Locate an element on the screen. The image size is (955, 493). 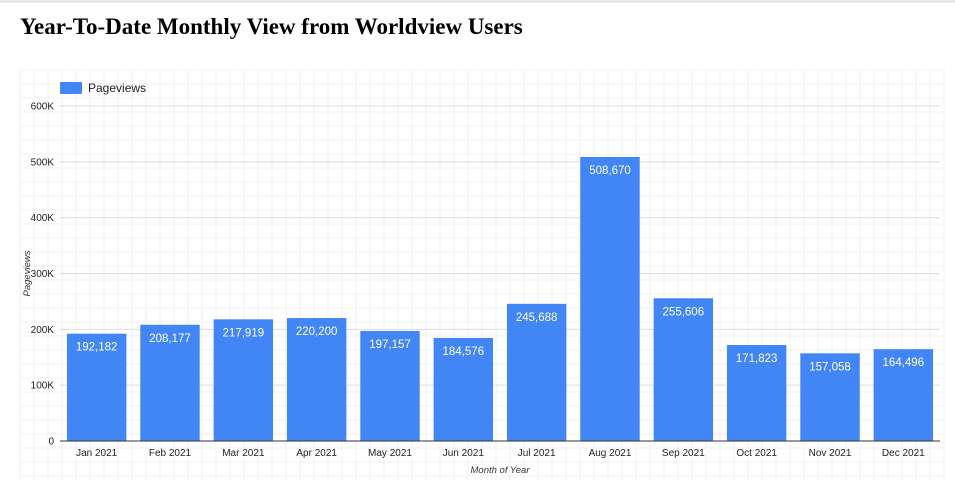
bar-data-label: 245,688 is located at coordinates (537, 318).